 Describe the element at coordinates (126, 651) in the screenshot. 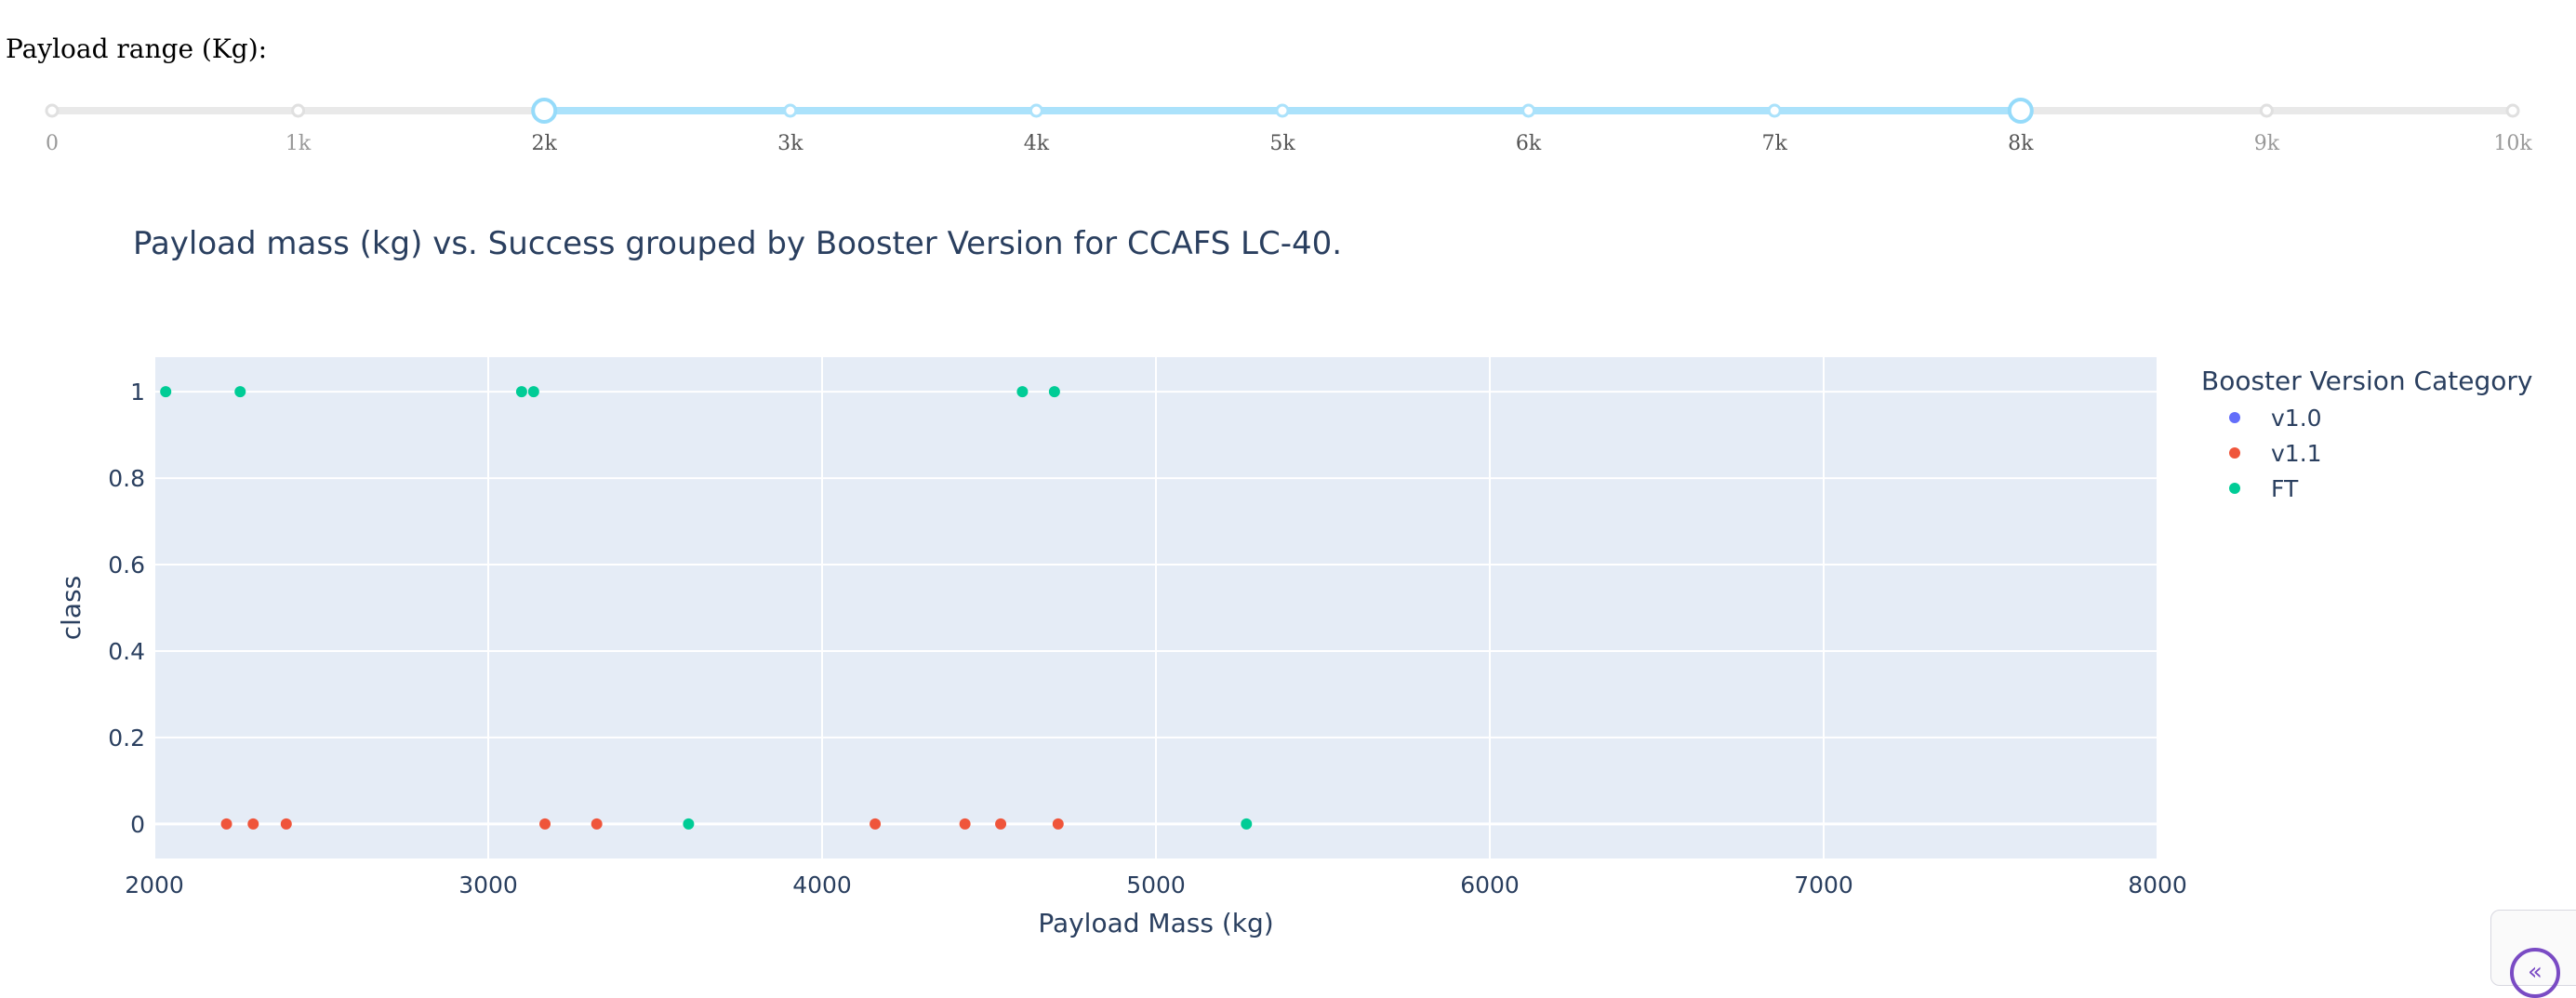

I see `y-tick-label: 0.4` at that location.